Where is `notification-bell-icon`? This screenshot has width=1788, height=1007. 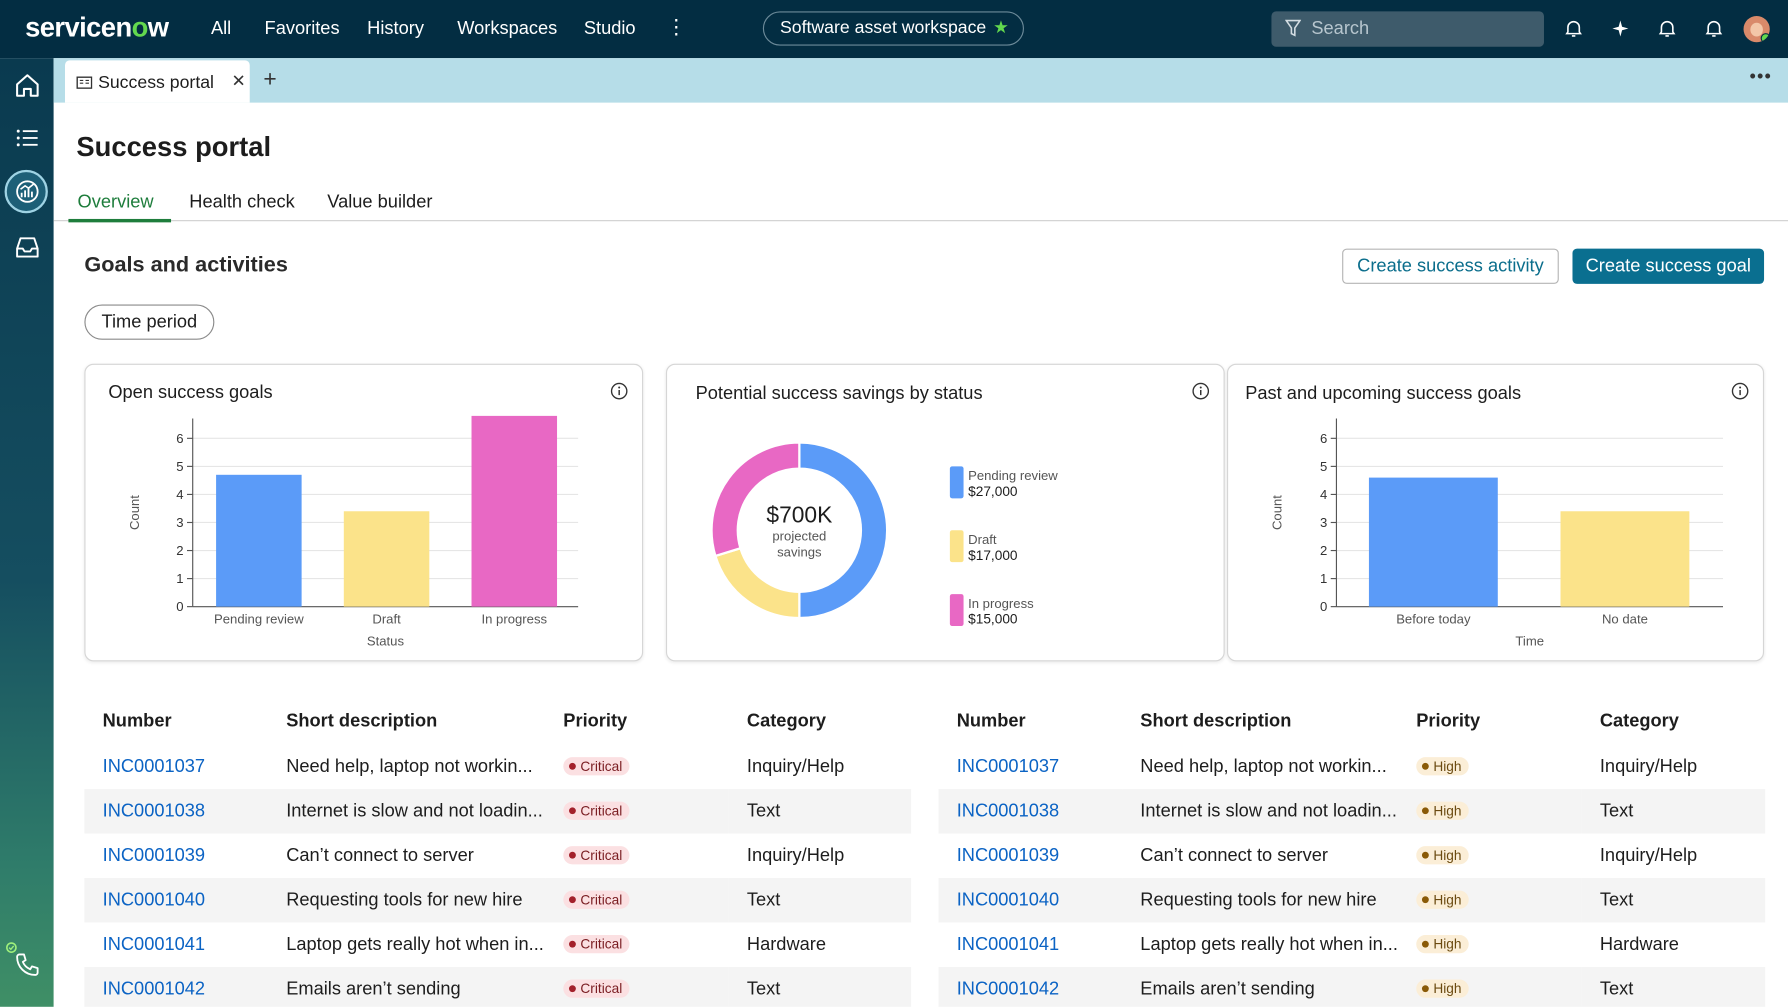
notification-bell-icon is located at coordinates (1573, 28).